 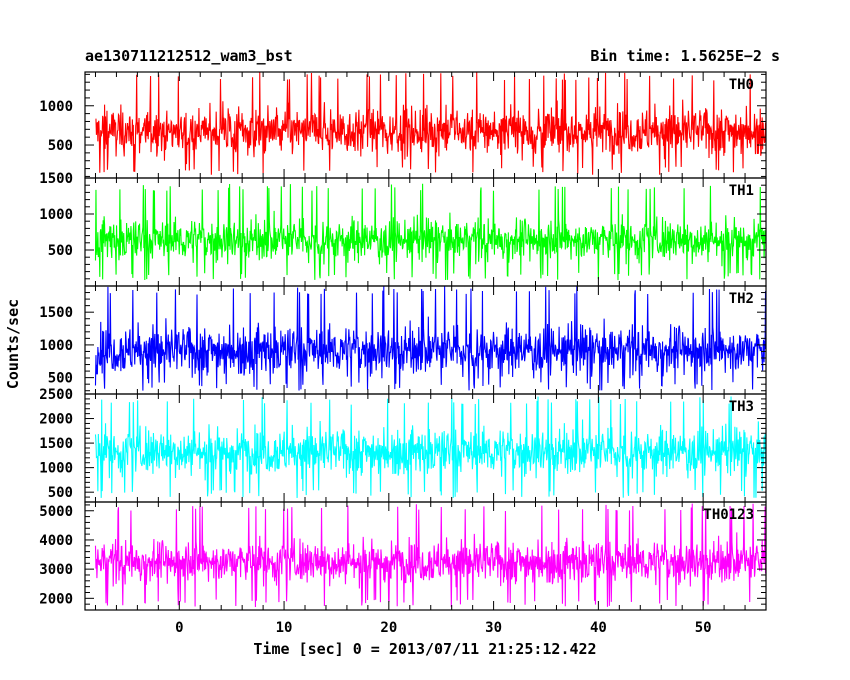 I want to click on series-th3, so click(x=430, y=447).